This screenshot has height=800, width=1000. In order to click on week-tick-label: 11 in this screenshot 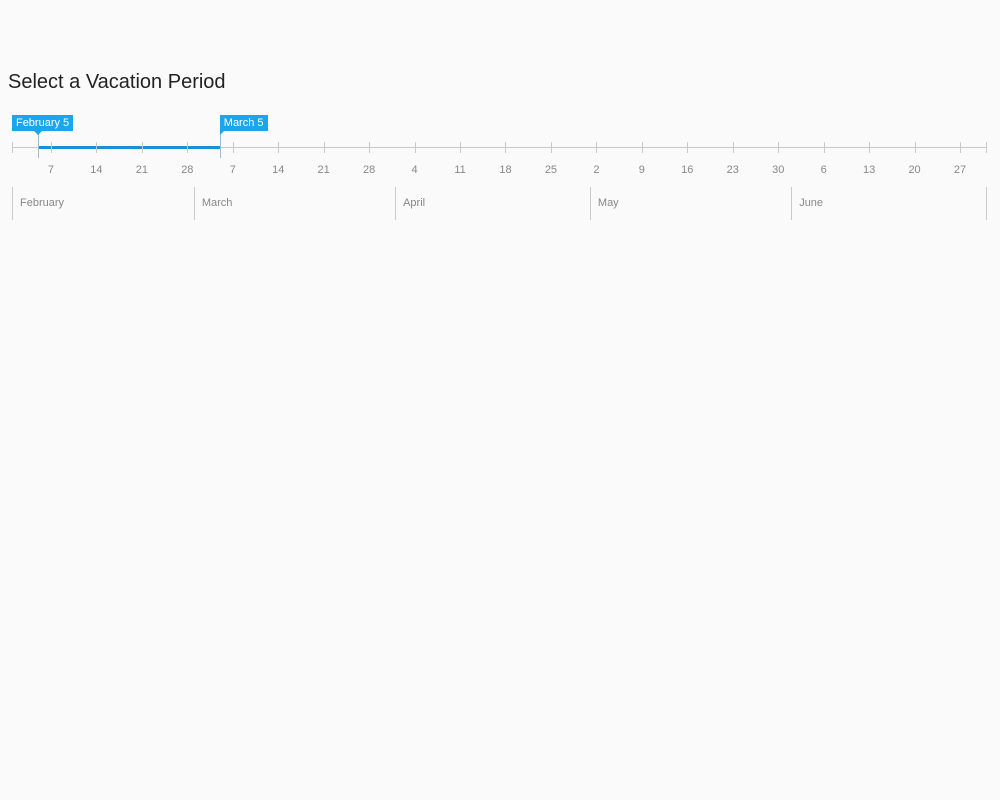, I will do `click(460, 170)`.